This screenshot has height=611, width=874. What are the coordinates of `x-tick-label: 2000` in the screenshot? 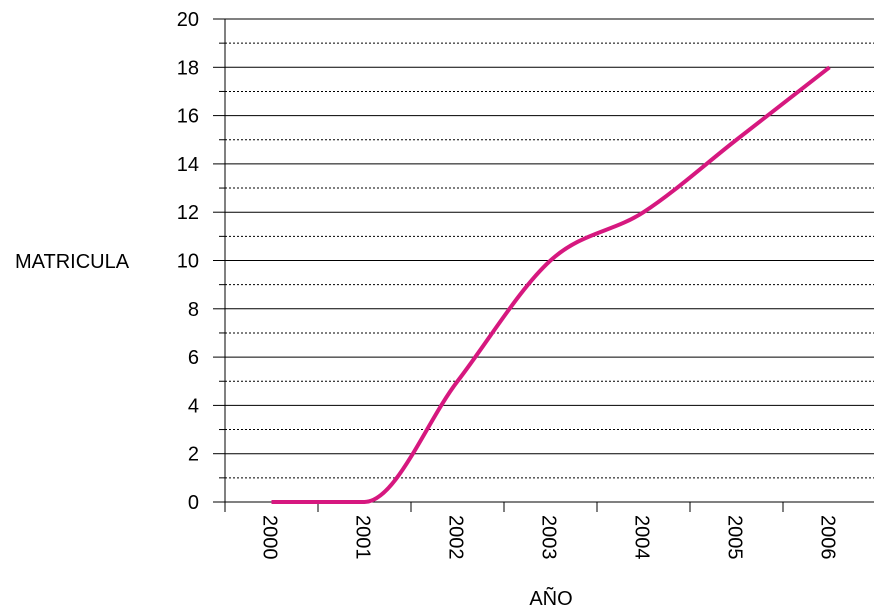 It's located at (270, 537).